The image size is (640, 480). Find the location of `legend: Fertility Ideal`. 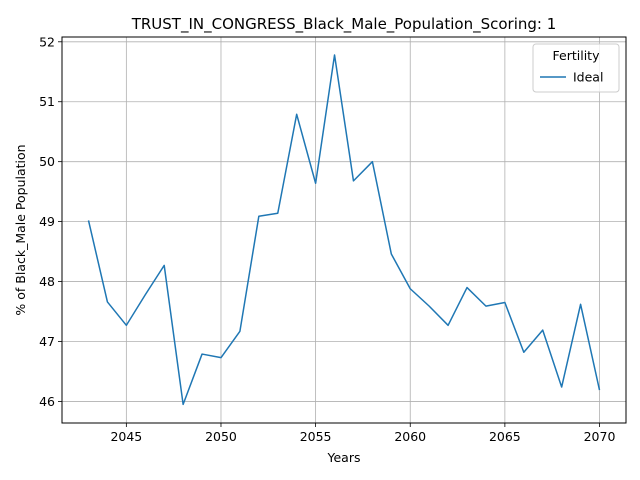

legend: Fertility Ideal is located at coordinates (576, 68).